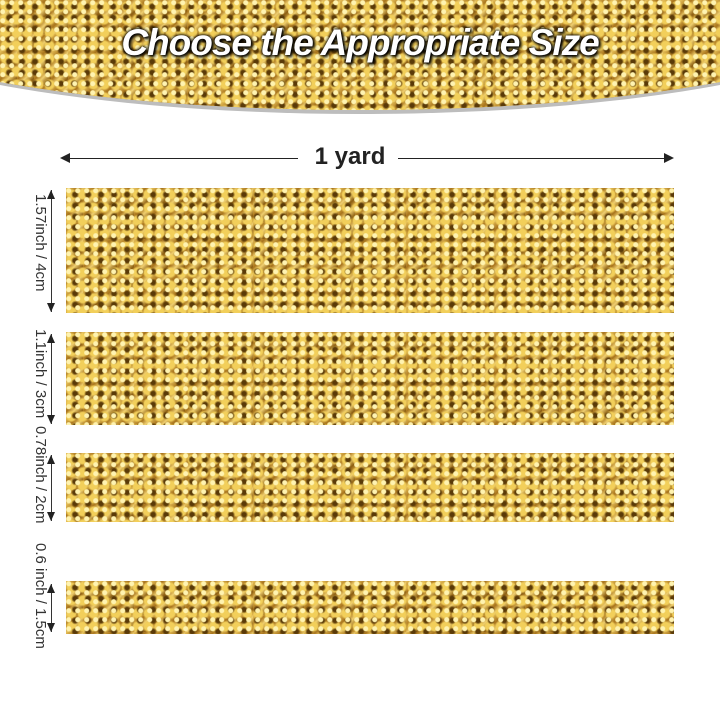  Describe the element at coordinates (370, 250) in the screenshot. I see `rhinestone-strip-4cm` at that location.